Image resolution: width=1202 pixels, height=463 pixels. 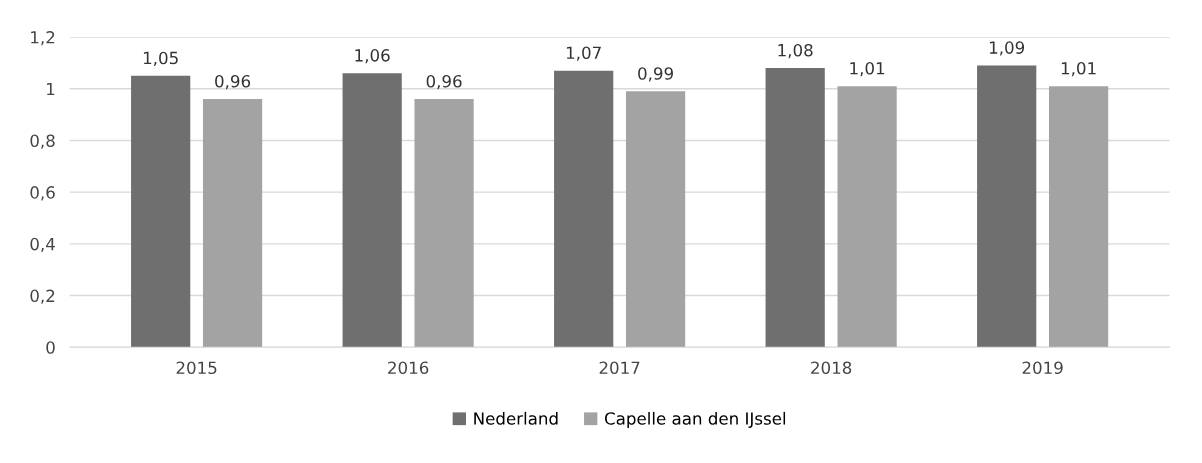 I want to click on legend-label: Nederland, so click(x=516, y=418).